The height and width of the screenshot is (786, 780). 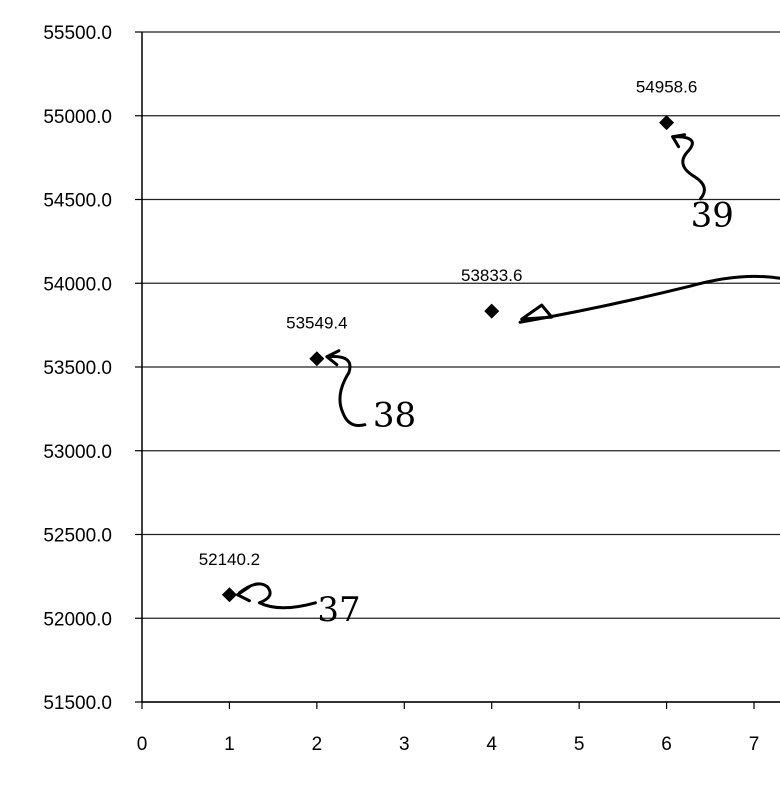 What do you see at coordinates (77, 452) in the screenshot?
I see `y-tick-label: 53000.0` at bounding box center [77, 452].